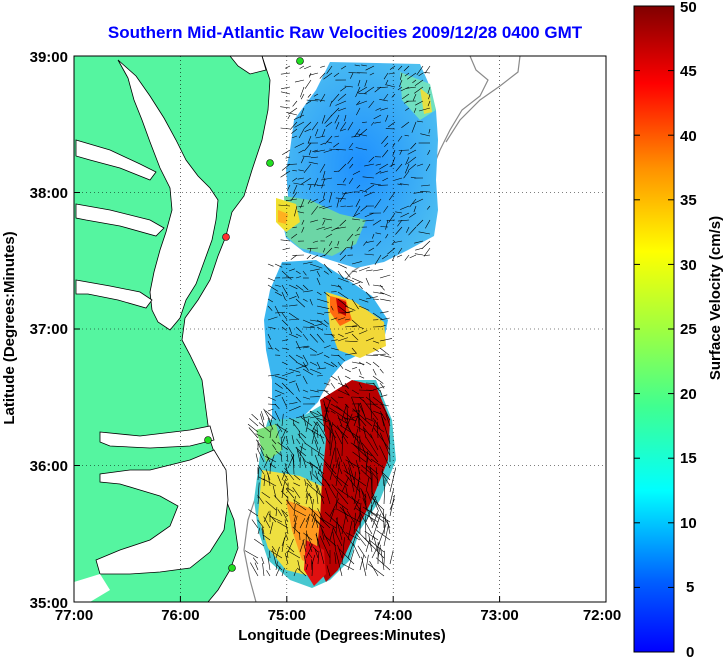 This screenshot has height=659, width=724. I want to click on x-tick-label: 75:00, so click(287, 615).